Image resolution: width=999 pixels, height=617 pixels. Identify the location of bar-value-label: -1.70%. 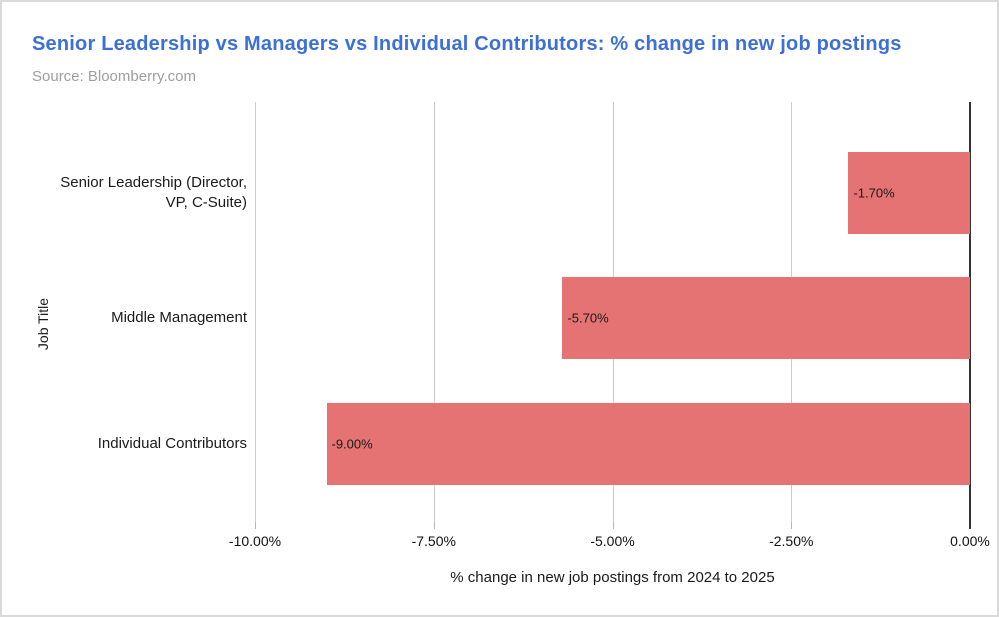
(874, 193).